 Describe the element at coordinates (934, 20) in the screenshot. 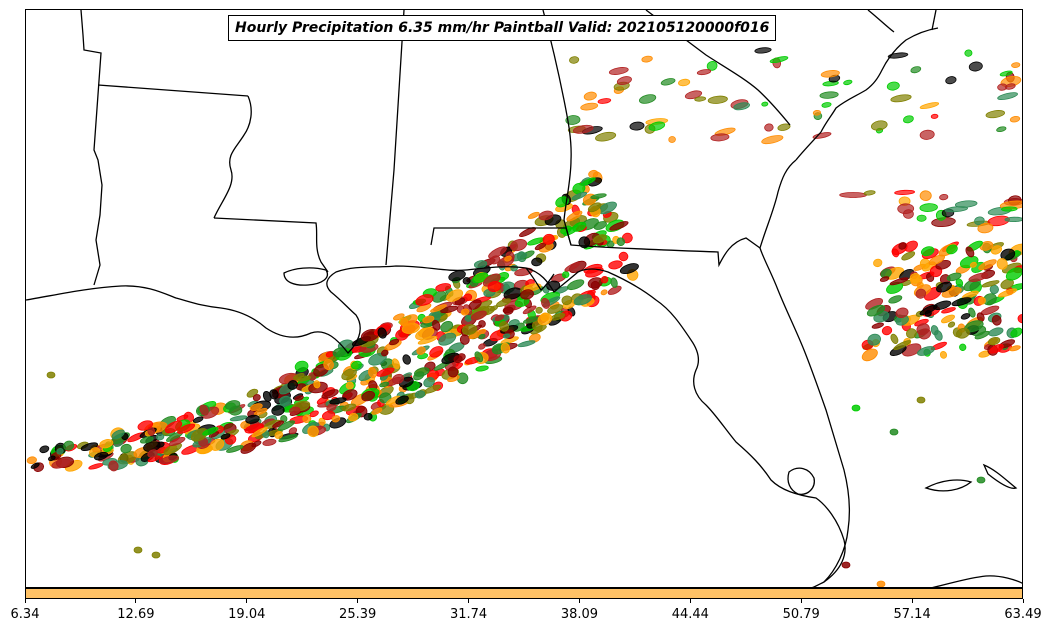

I see `virginia-border` at that location.